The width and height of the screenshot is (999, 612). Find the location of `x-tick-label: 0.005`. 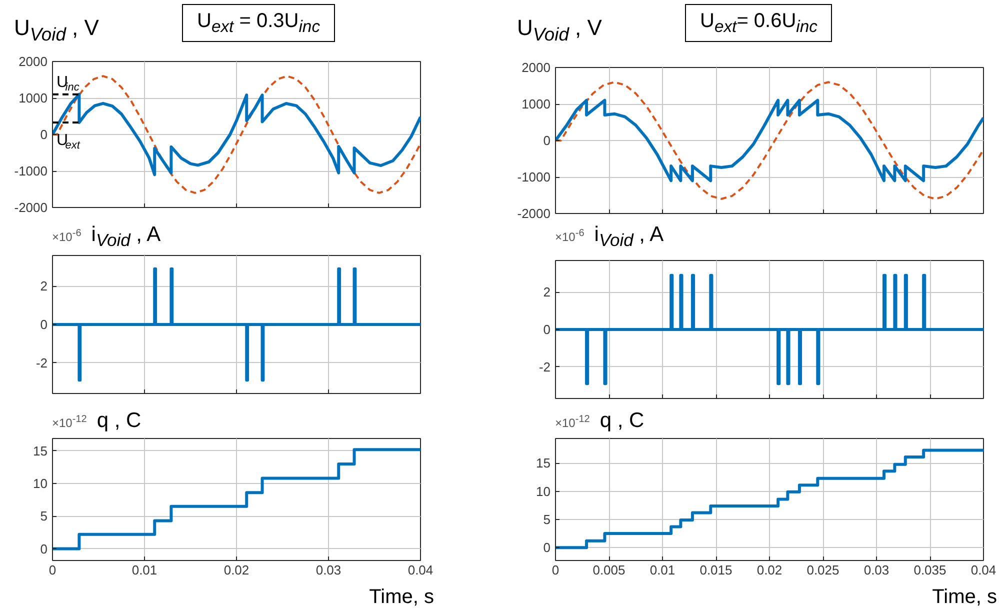

x-tick-label: 0.005 is located at coordinates (609, 570).